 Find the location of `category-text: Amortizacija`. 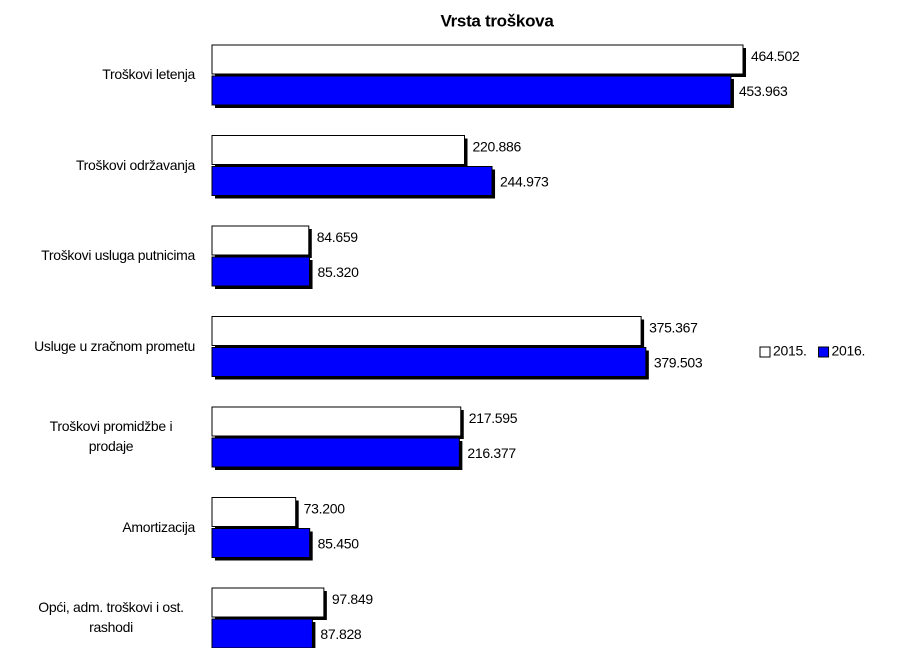

category-text: Amortizacija is located at coordinates (158, 526).